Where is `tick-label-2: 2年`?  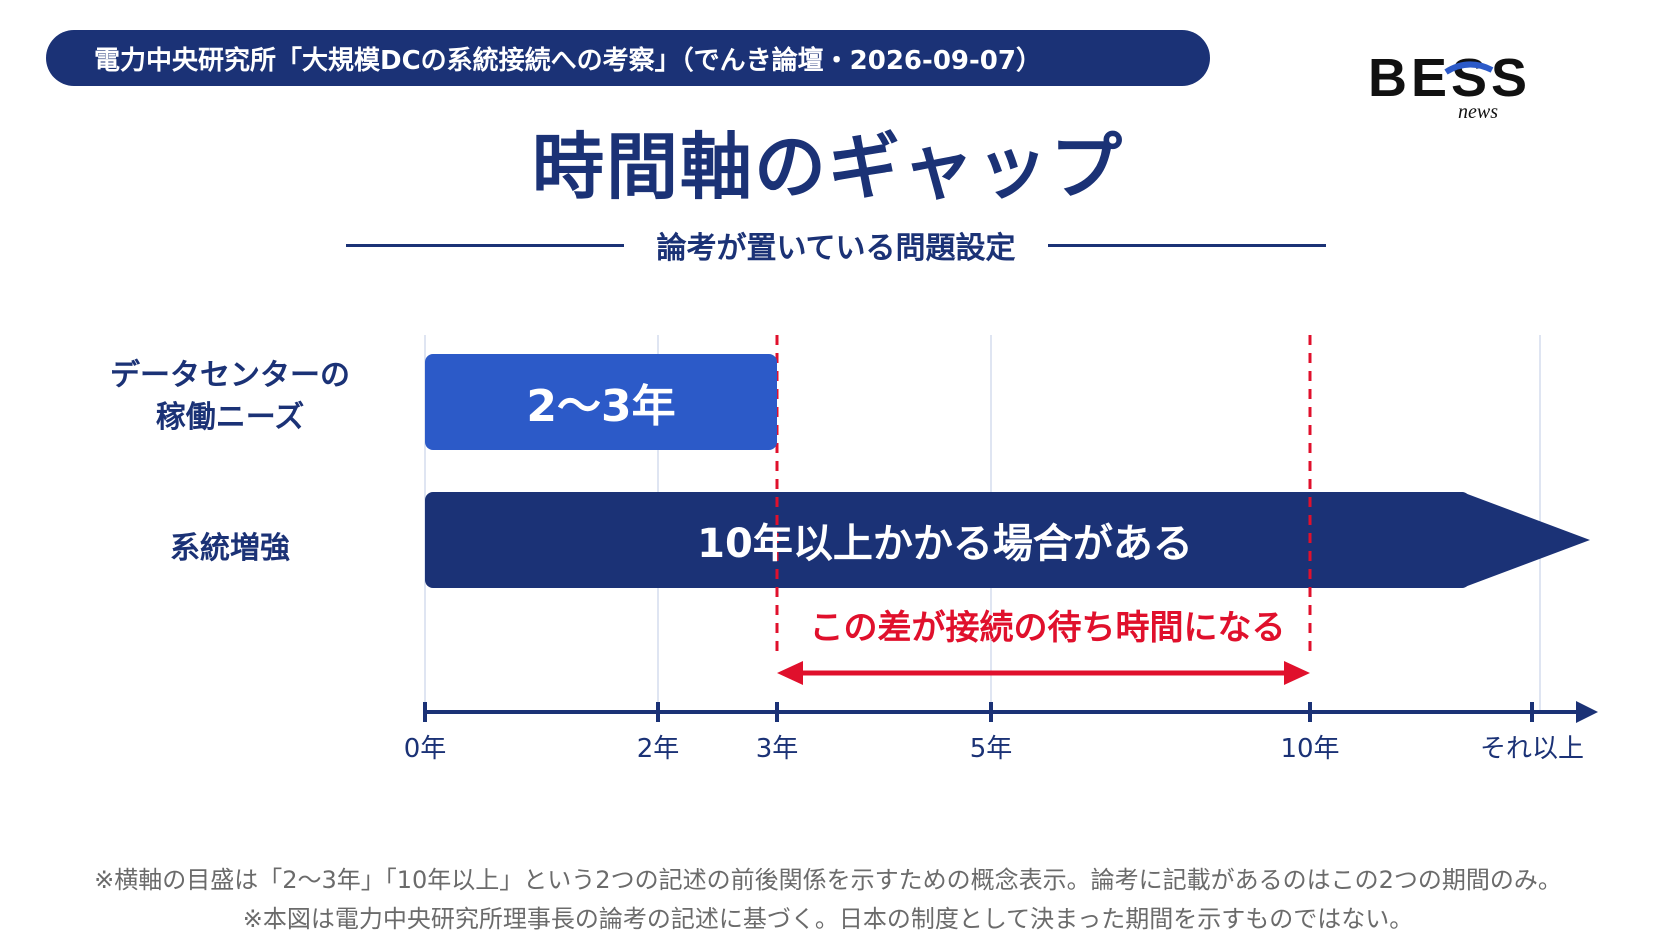
tick-label-2: 2年 is located at coordinates (658, 749).